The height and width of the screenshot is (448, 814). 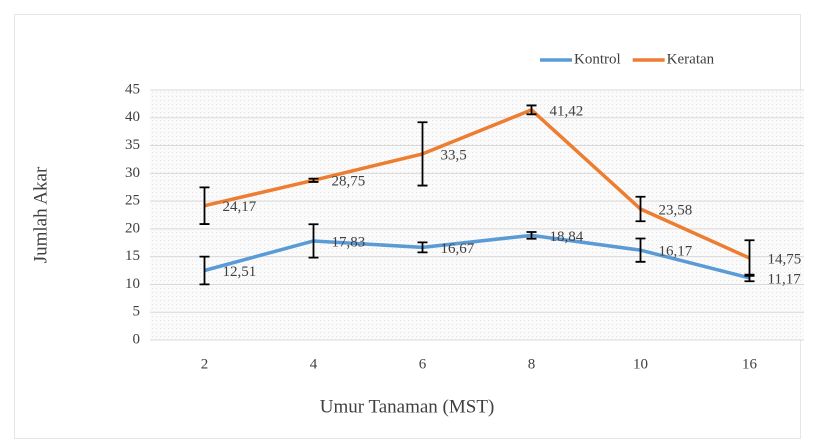 I want to click on x-tick-label: 6, so click(x=423, y=364).